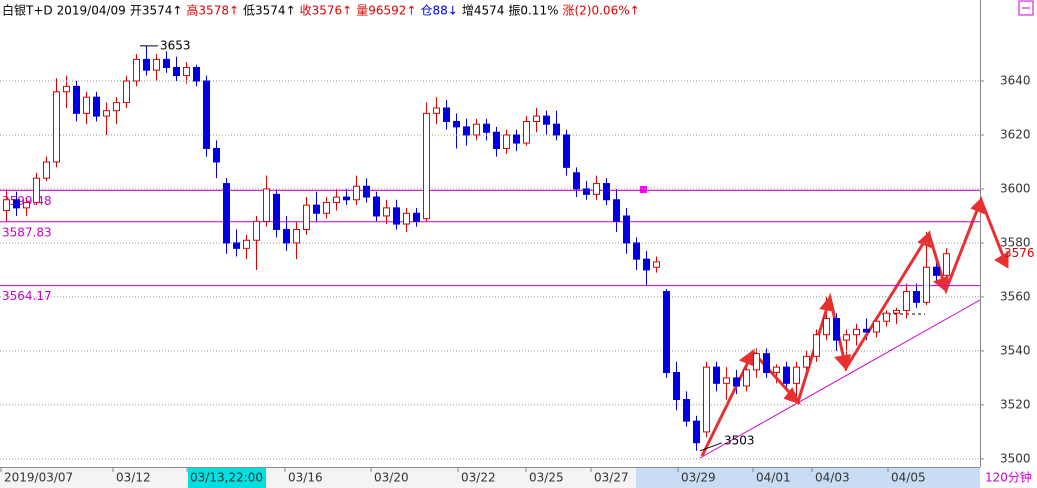  I want to click on low-leader, so click(711, 447).